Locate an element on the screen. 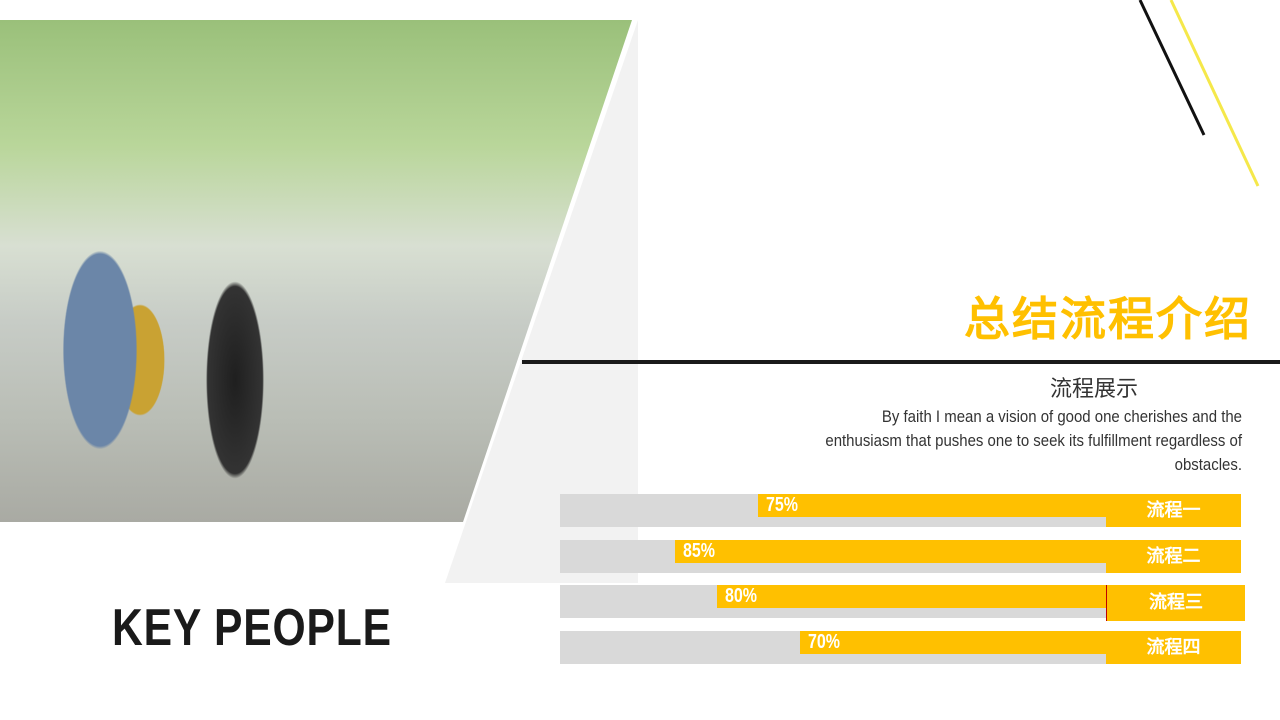  process-label: 流程一 is located at coordinates (1173, 510).